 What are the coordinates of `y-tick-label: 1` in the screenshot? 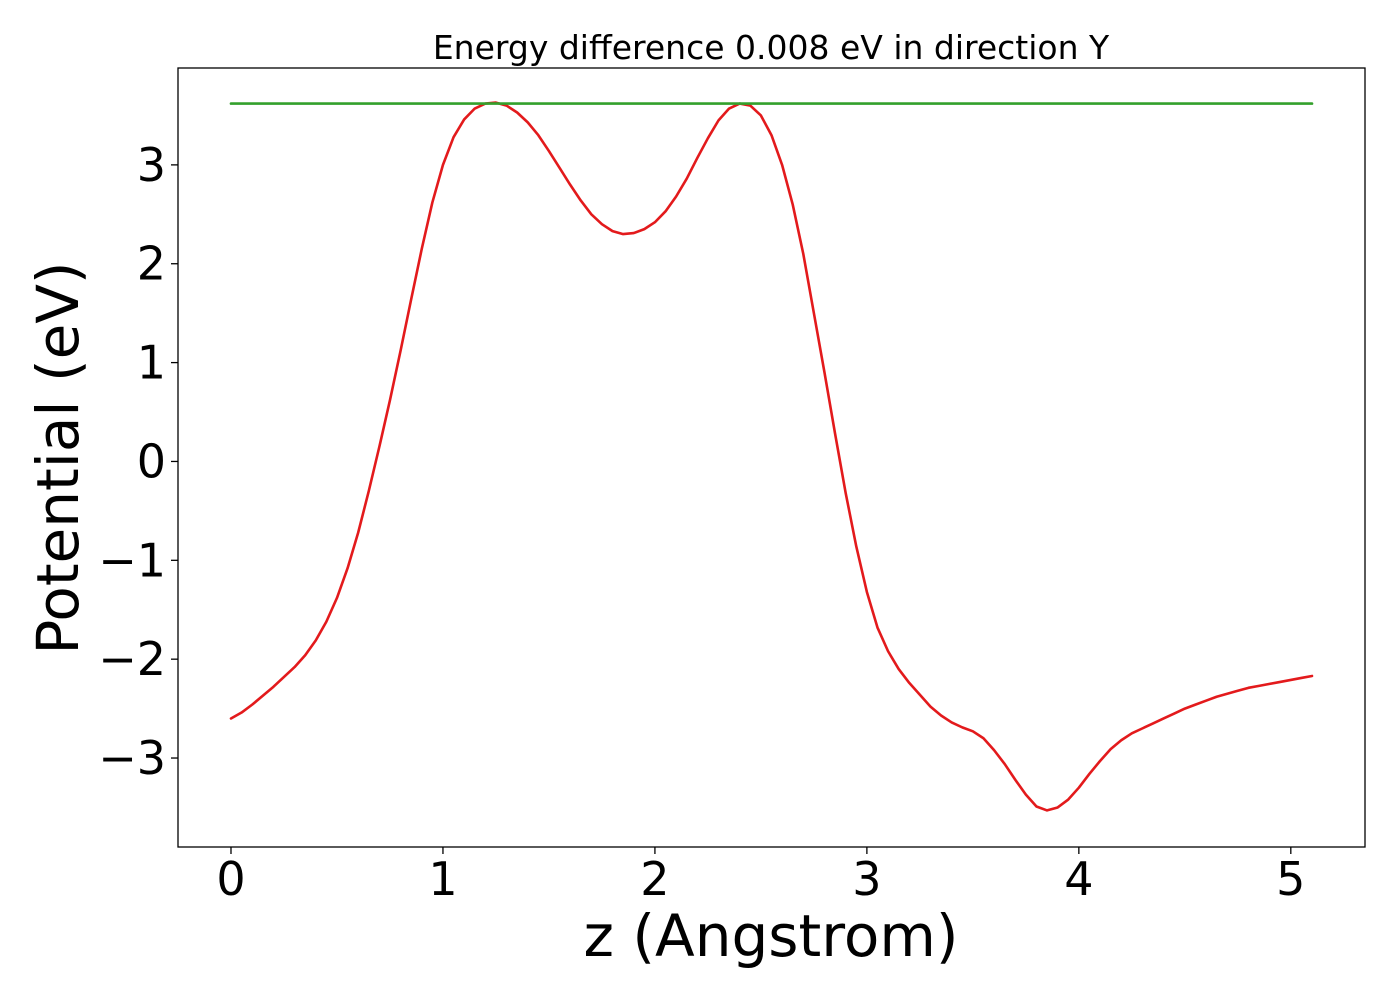 It's located at (151, 363).